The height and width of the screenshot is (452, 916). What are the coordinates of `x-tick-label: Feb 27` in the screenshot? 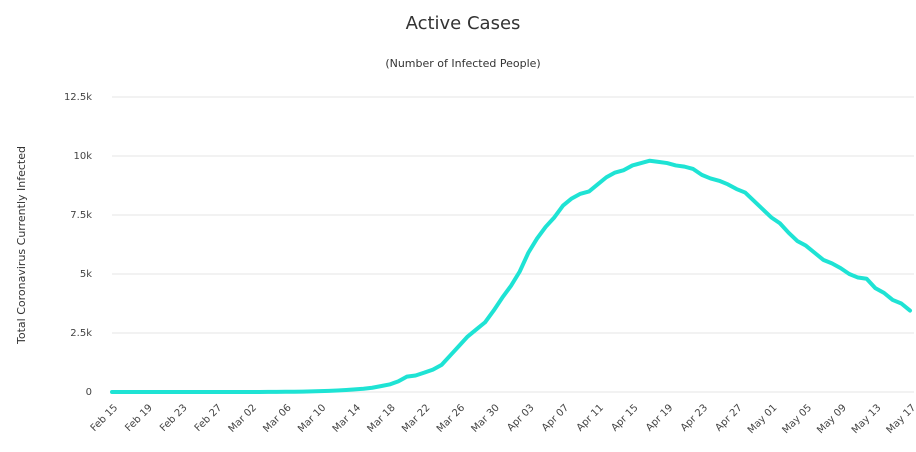 It's located at (209, 418).